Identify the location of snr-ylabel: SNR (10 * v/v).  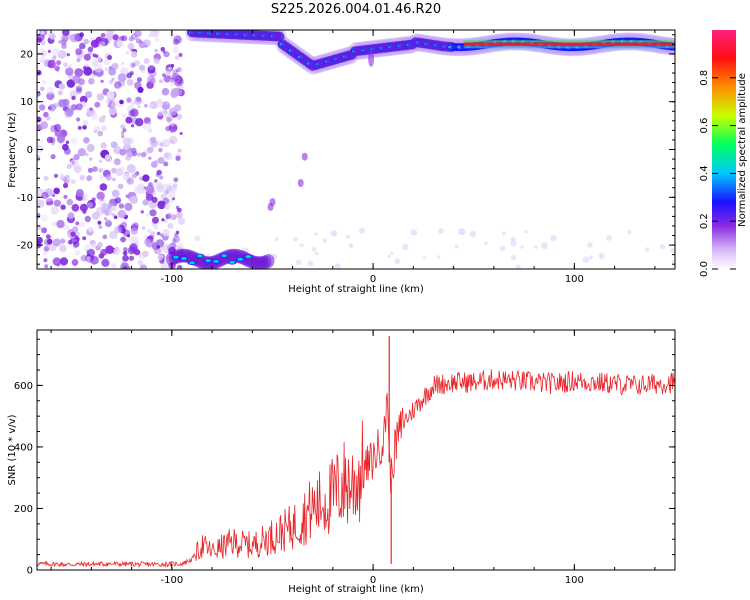
(12, 449).